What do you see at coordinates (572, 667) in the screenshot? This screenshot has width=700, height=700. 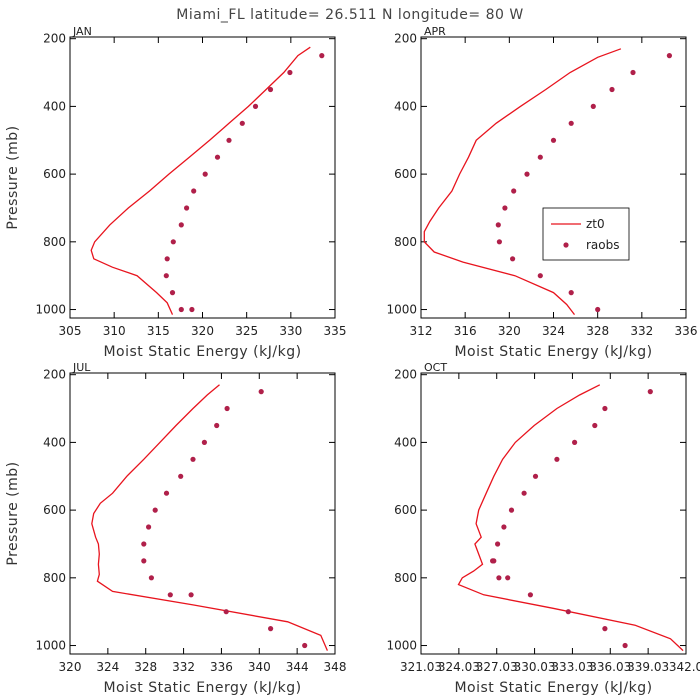 I see `x-tick-label: 333.03` at bounding box center [572, 667].